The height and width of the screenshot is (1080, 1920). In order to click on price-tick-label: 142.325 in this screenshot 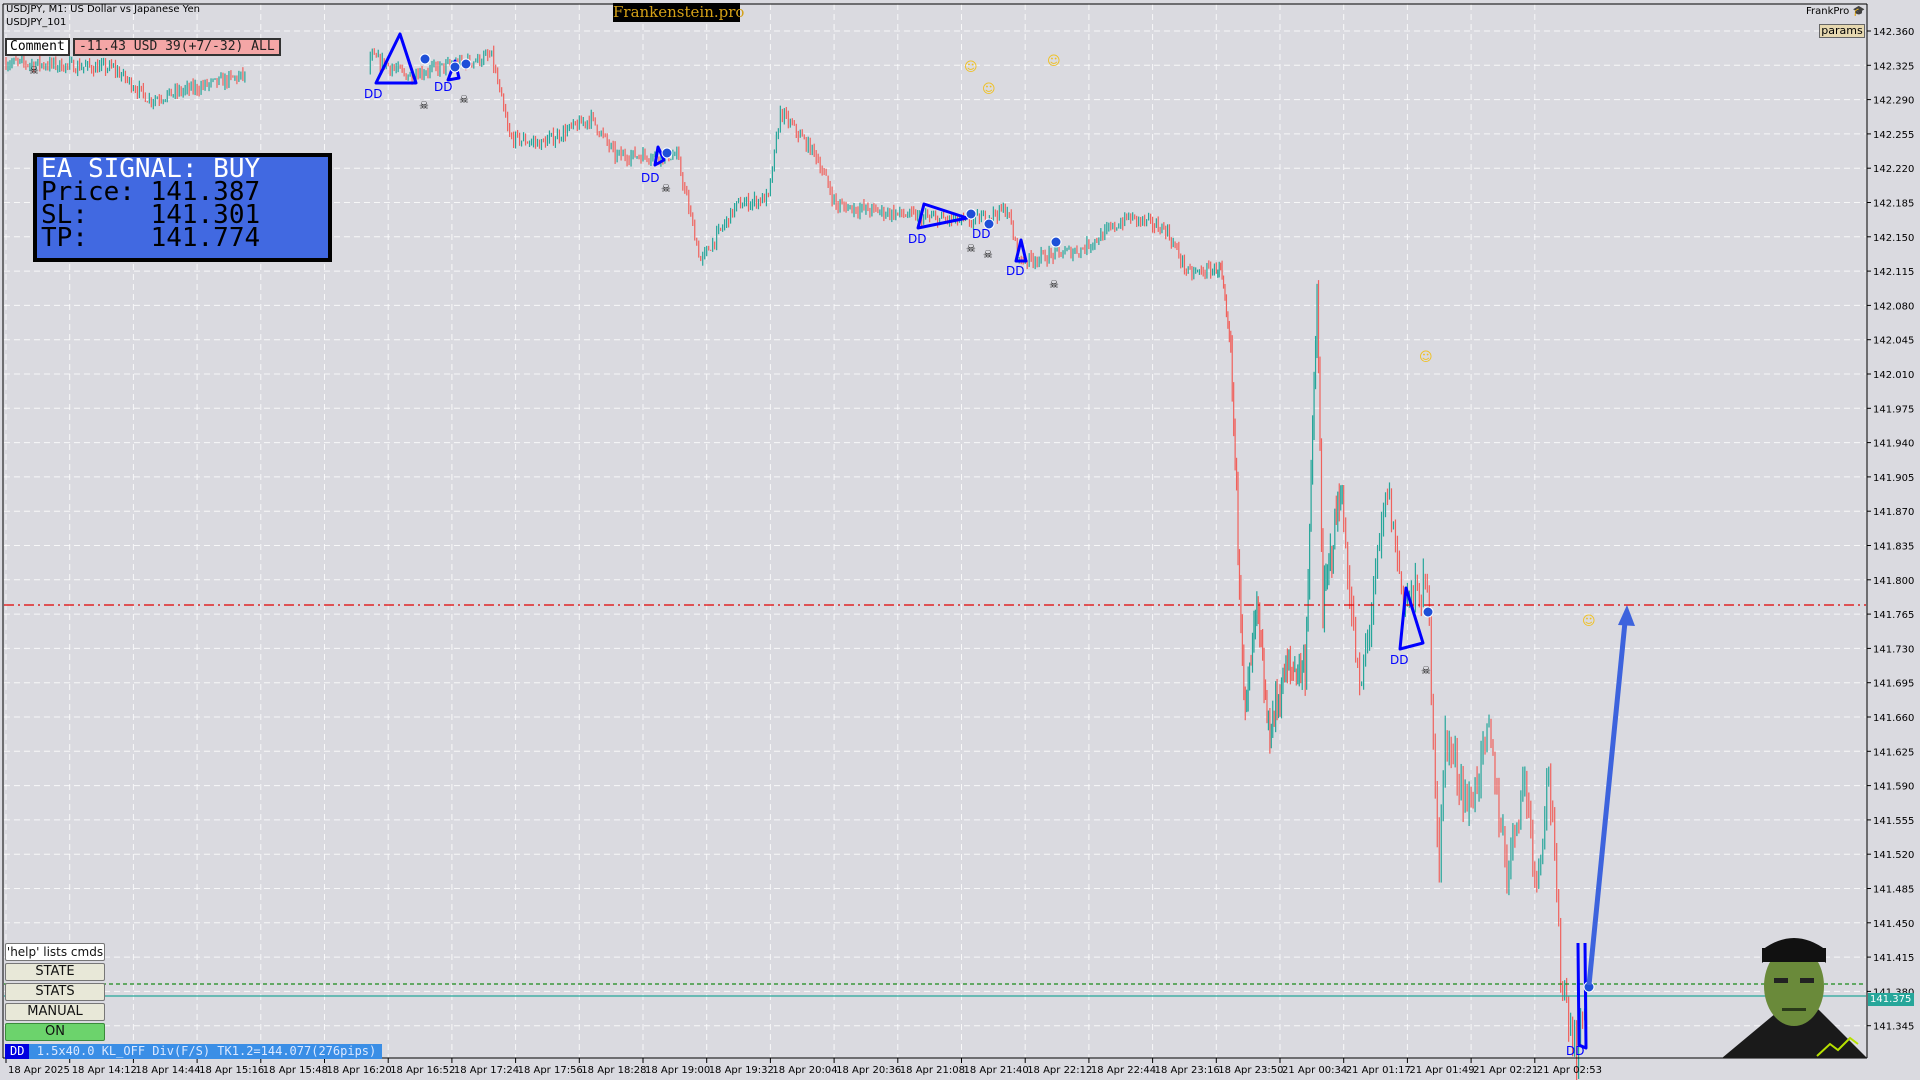, I will do `click(1893, 66)`.